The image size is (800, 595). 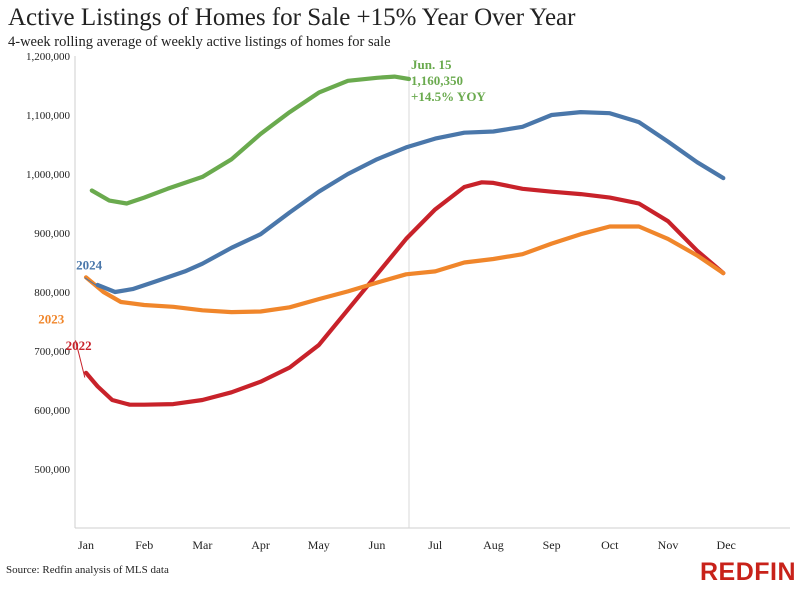 I want to click on annotation: Jun. 151,160,350+14.5% YOY, so click(x=448, y=80).